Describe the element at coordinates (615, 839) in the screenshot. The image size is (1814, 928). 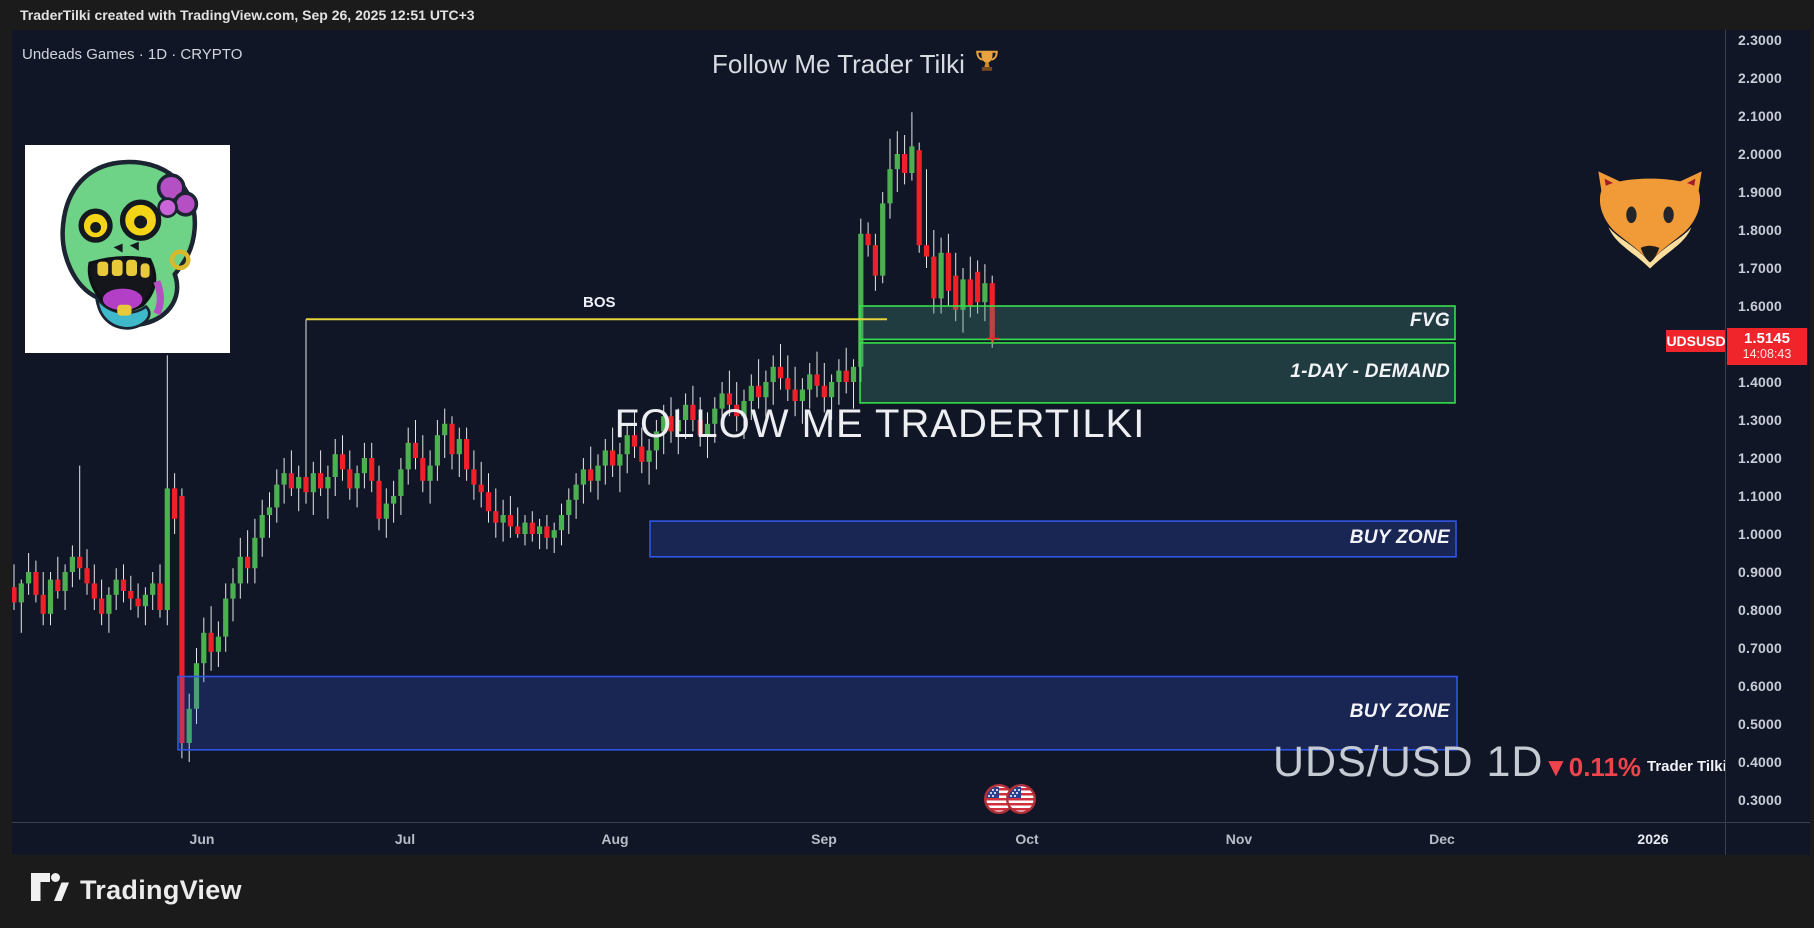
I see `time-axis-label: Aug` at that location.